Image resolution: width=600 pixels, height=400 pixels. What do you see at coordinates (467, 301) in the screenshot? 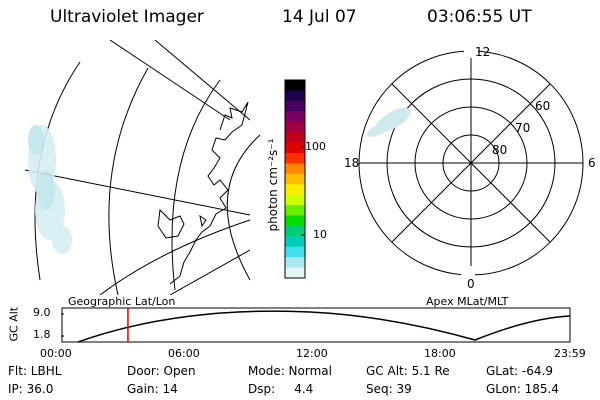
I see `timeline-right-title: Apex MLat/MLT` at bounding box center [467, 301].